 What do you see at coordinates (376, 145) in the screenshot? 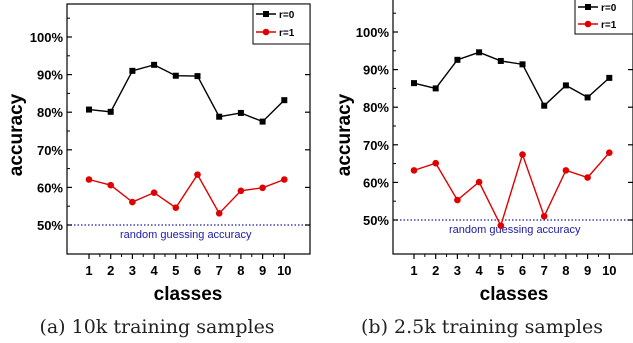
I see `y-tick-label-b-70: 70%` at bounding box center [376, 145].